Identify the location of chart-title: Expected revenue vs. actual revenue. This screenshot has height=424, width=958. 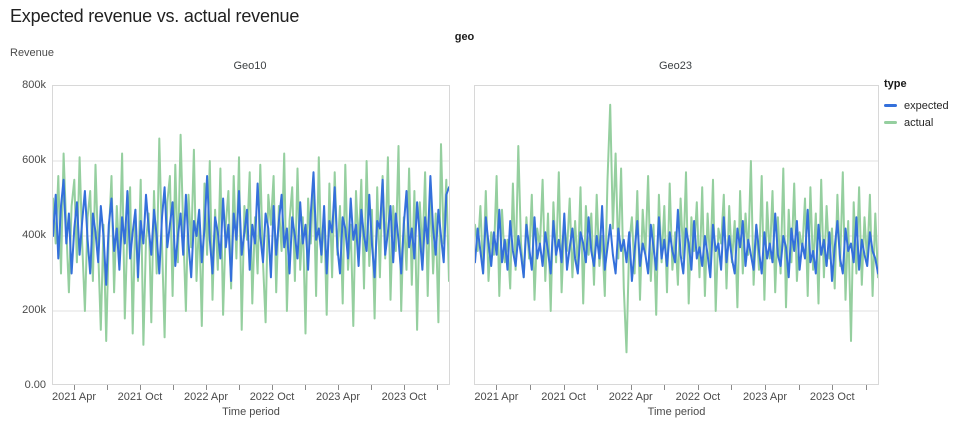
(155, 16).